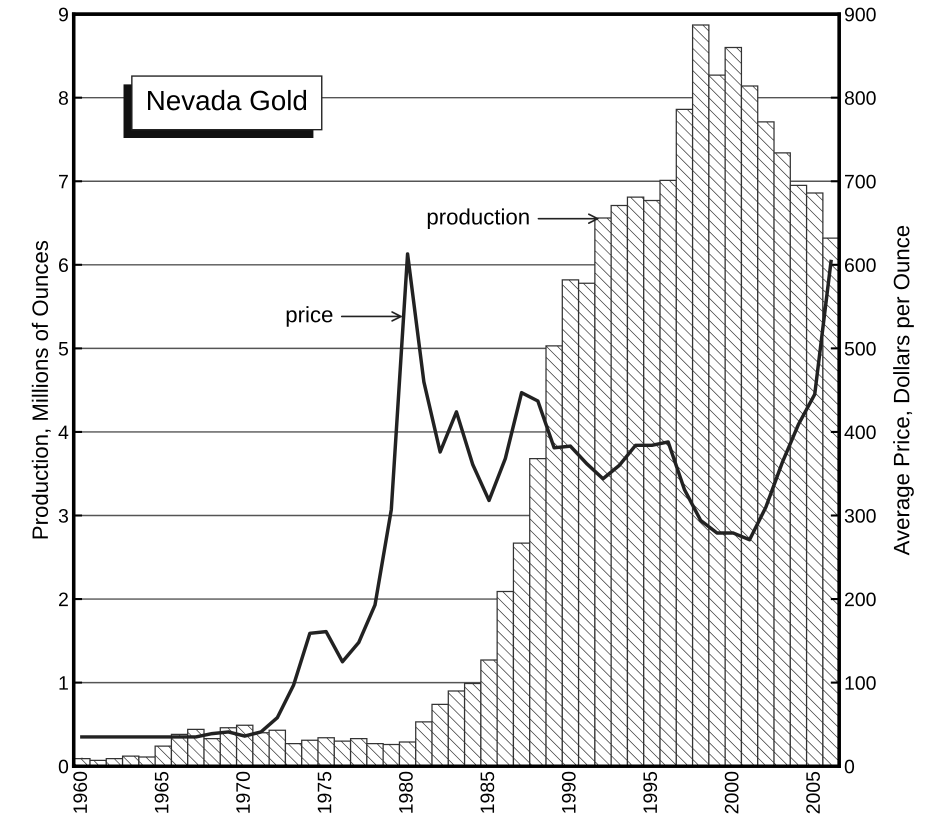  I want to click on y-tick-label: 4, so click(63, 432).